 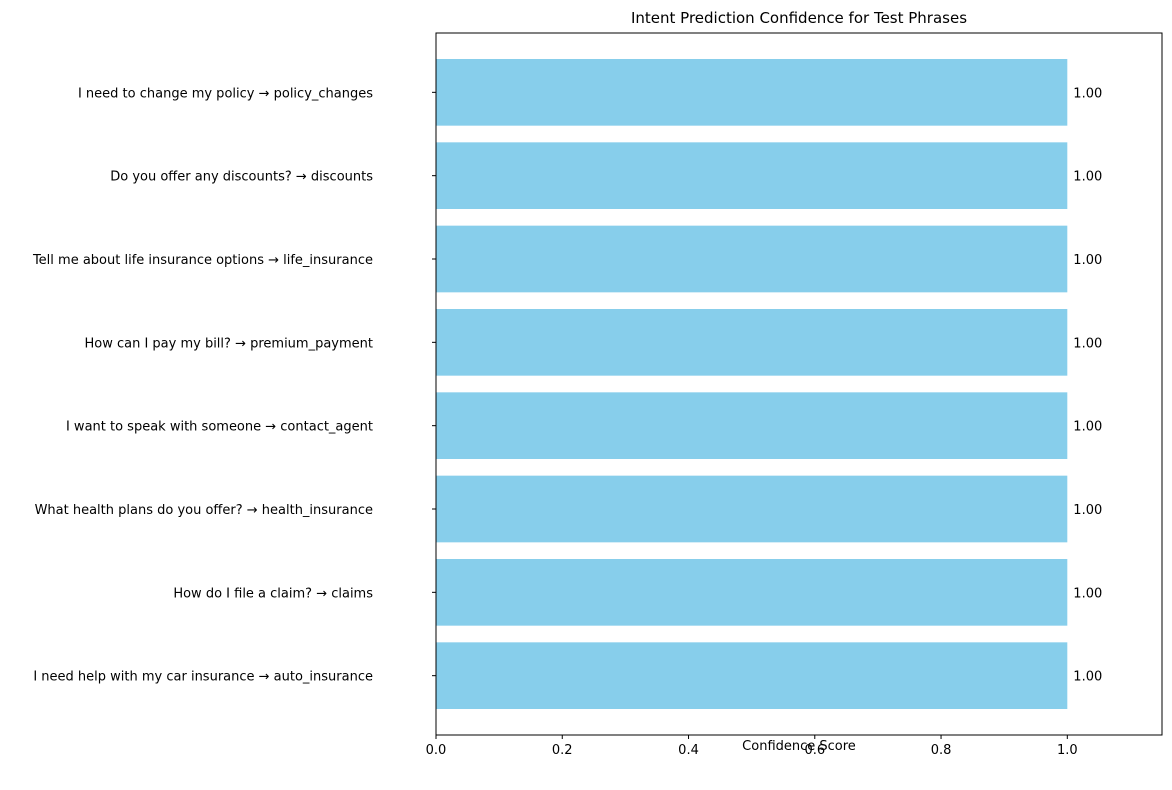 What do you see at coordinates (941, 750) in the screenshot?
I see `x-tick-label: 0.8` at bounding box center [941, 750].